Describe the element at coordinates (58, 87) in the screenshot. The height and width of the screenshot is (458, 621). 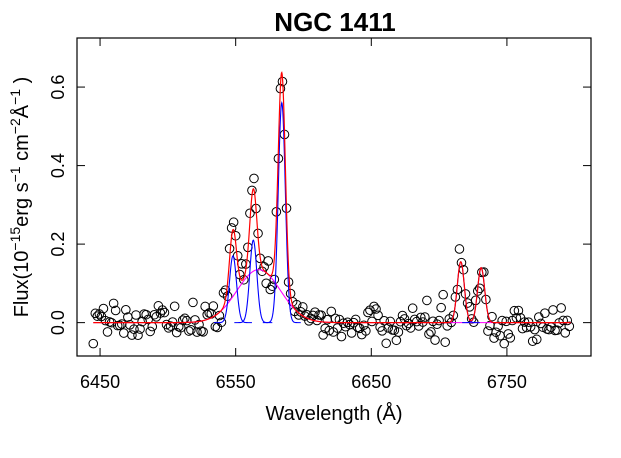
I see `y-tick-label: 0.6` at that location.